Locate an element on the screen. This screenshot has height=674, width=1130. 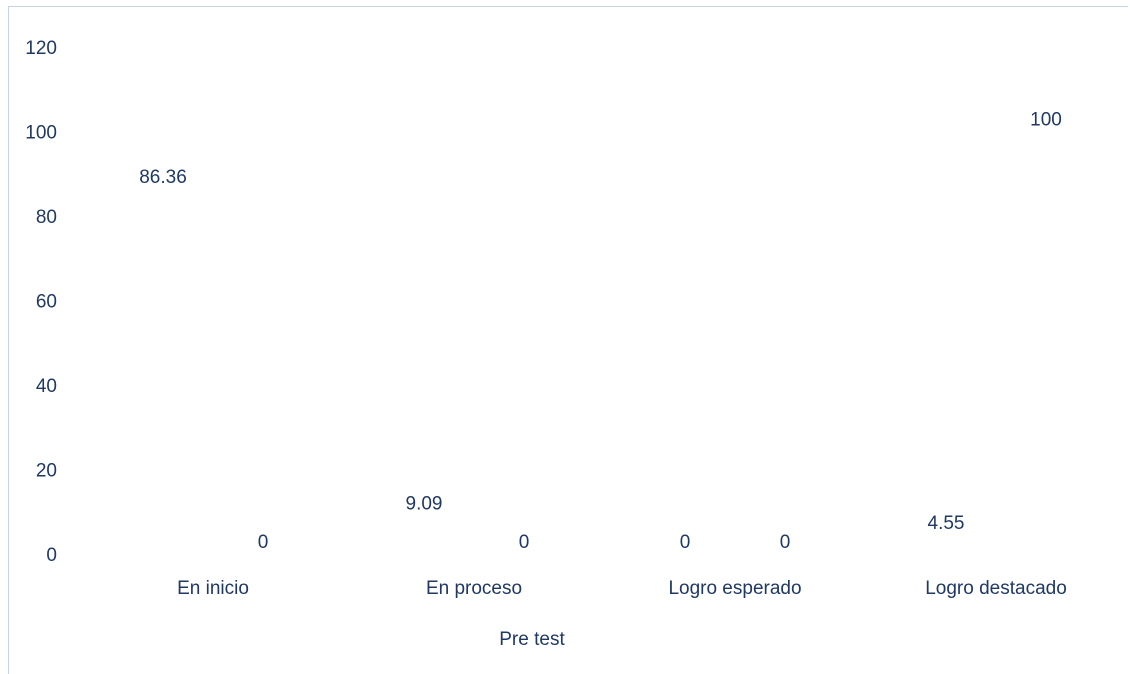
legend-item-pre-test: Pre test is located at coordinates (532, 639).